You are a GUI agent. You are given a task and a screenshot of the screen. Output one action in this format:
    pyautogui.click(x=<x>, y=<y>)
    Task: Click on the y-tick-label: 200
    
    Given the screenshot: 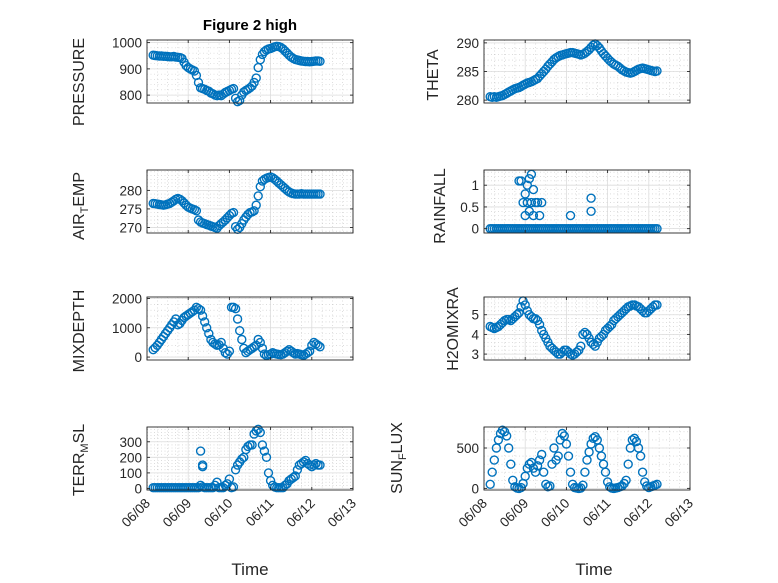 What is the action you would take?
    pyautogui.click(x=130, y=457)
    